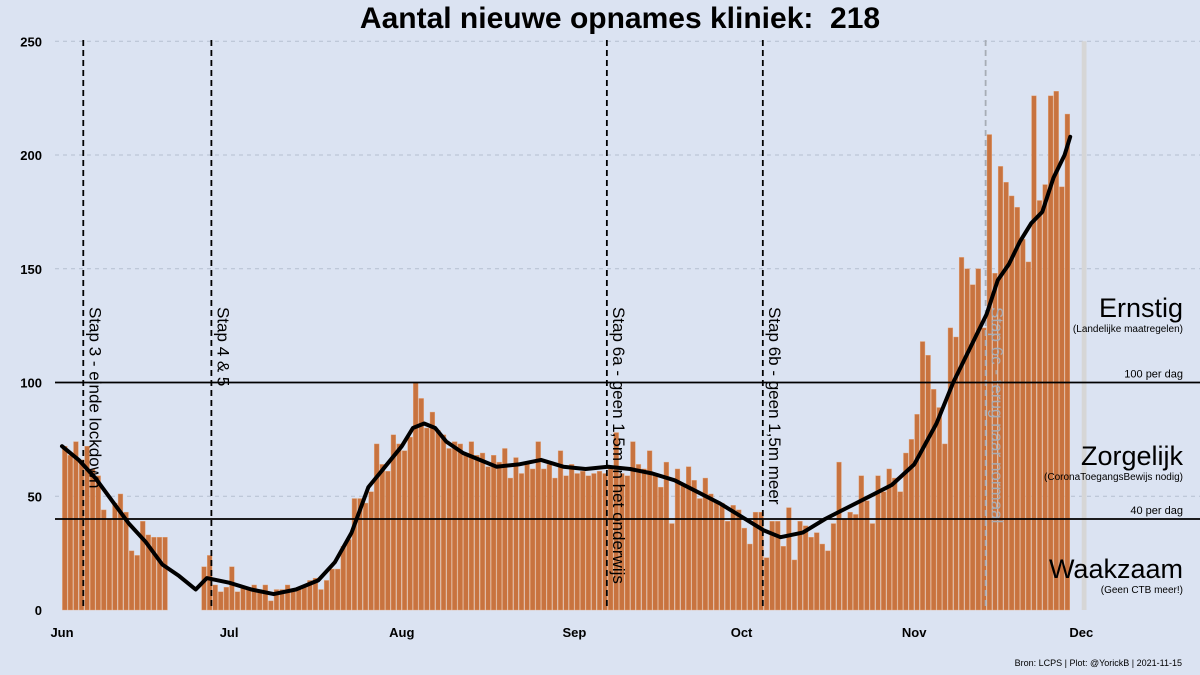 The width and height of the screenshot is (1200, 675). Describe the element at coordinates (1132, 456) in the screenshot. I see `zone-name: Zorgelijk` at that location.